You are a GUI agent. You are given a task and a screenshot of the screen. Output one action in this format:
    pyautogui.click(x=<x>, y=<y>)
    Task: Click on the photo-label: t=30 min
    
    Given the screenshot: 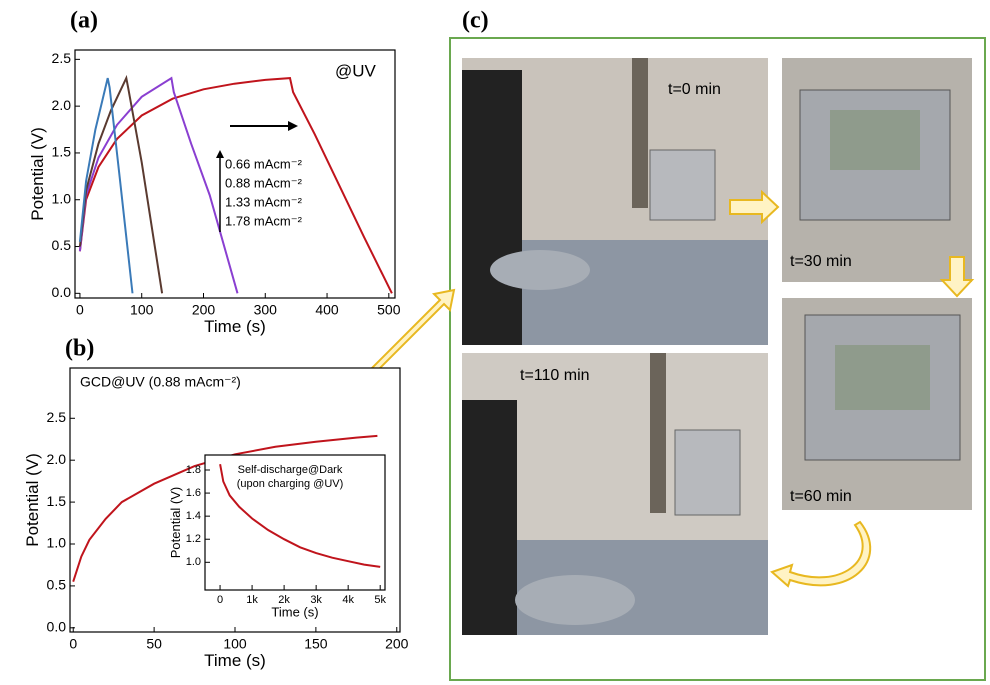 What is the action you would take?
    pyautogui.click(x=821, y=261)
    